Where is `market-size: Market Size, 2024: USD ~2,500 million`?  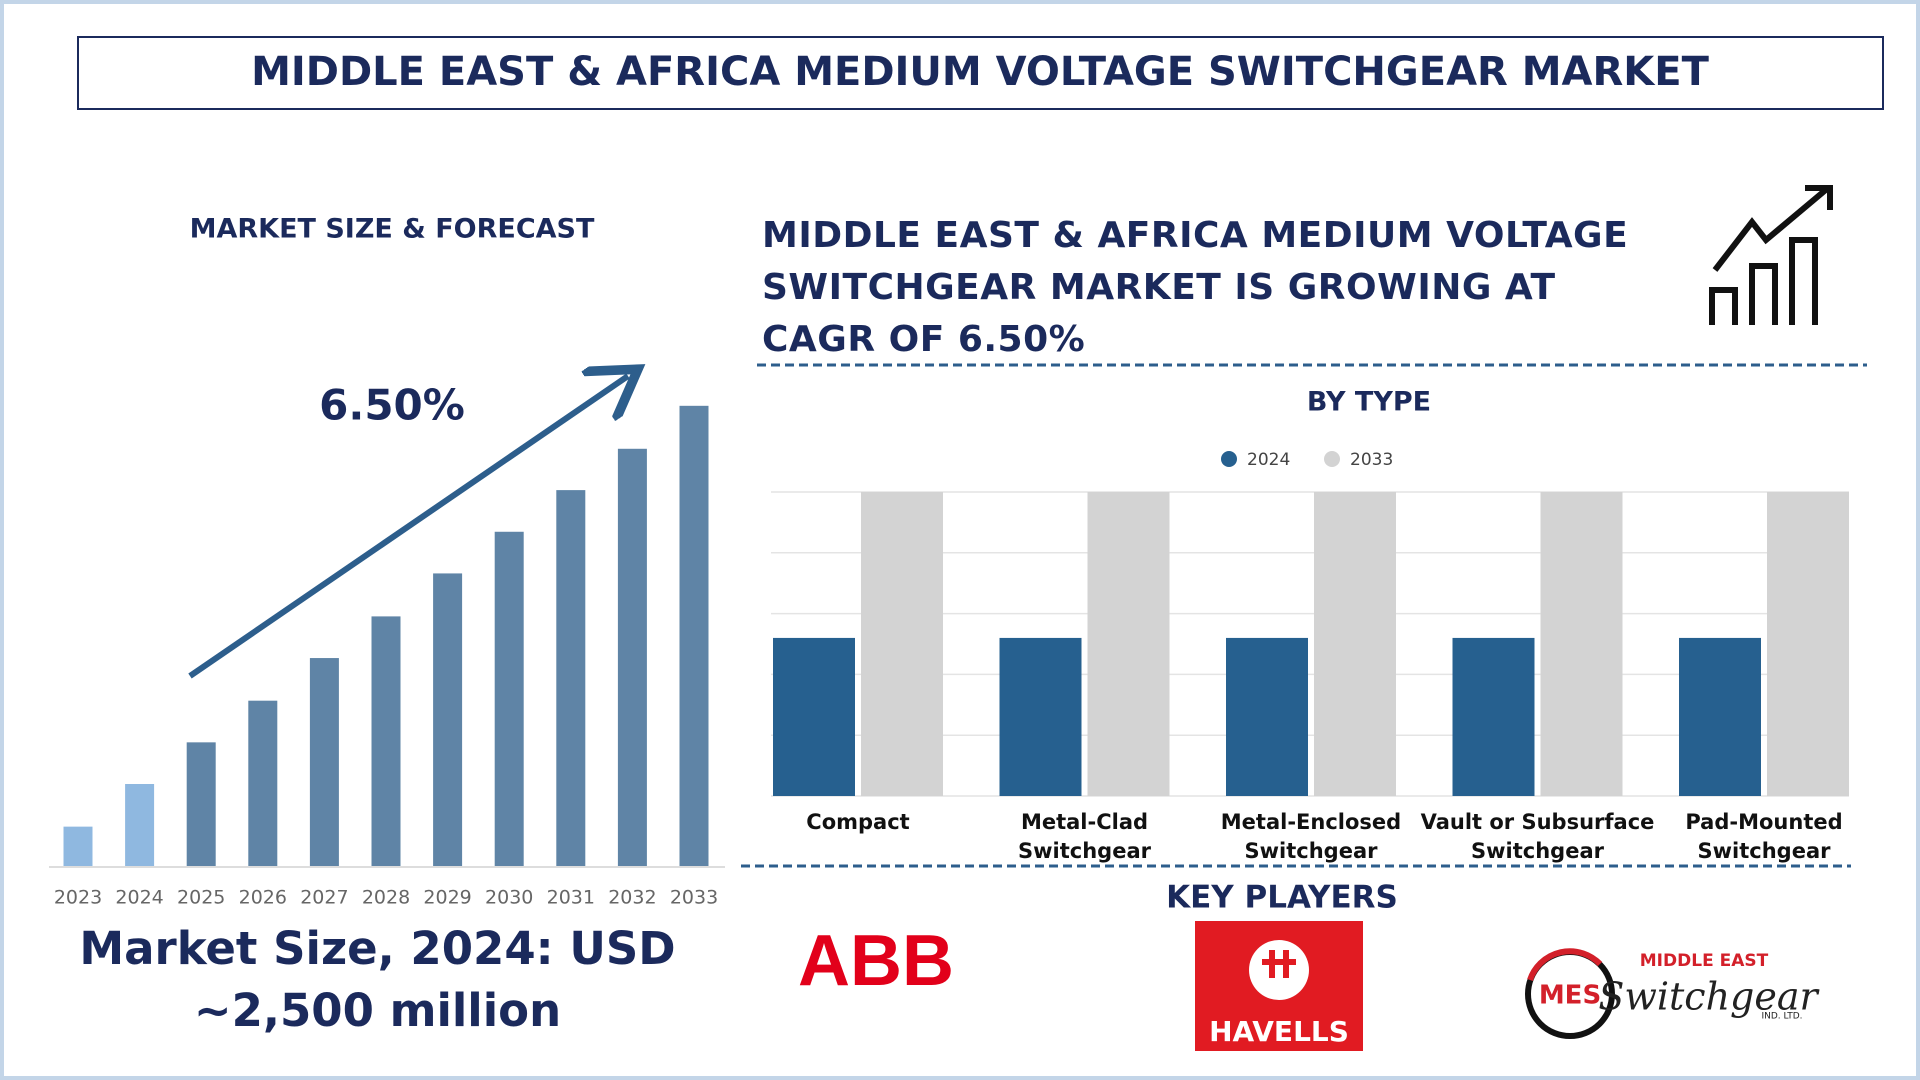 market-size: Market Size, 2024: USD ~2,500 million is located at coordinates (377, 979).